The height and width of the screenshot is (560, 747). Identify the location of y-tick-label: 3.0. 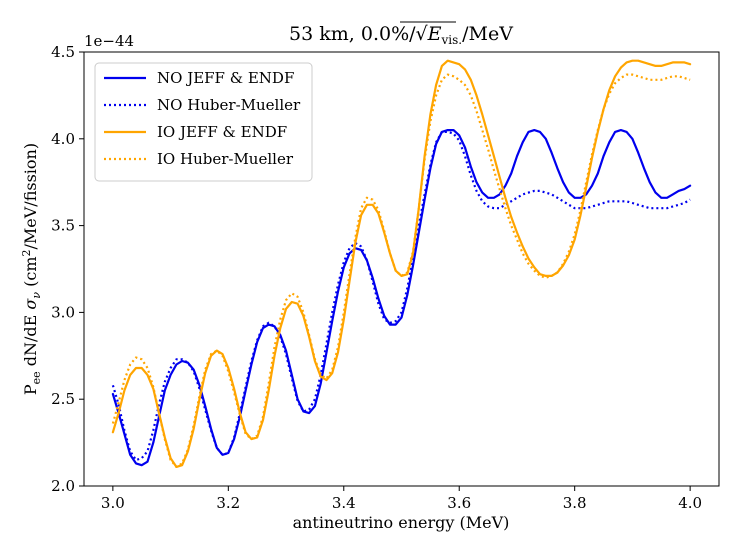
(63, 312).